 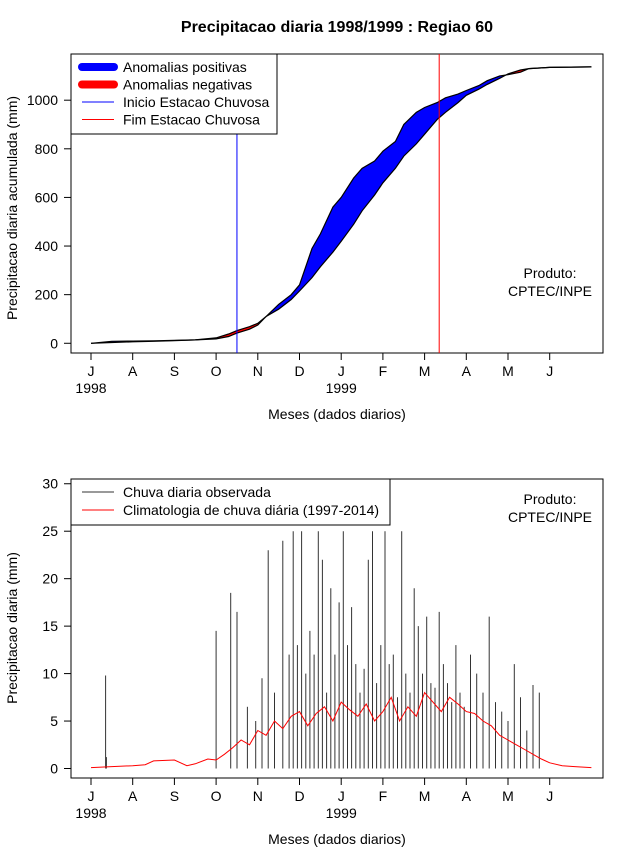 I want to click on top-y-tick-label: 400, so click(x=47, y=246).